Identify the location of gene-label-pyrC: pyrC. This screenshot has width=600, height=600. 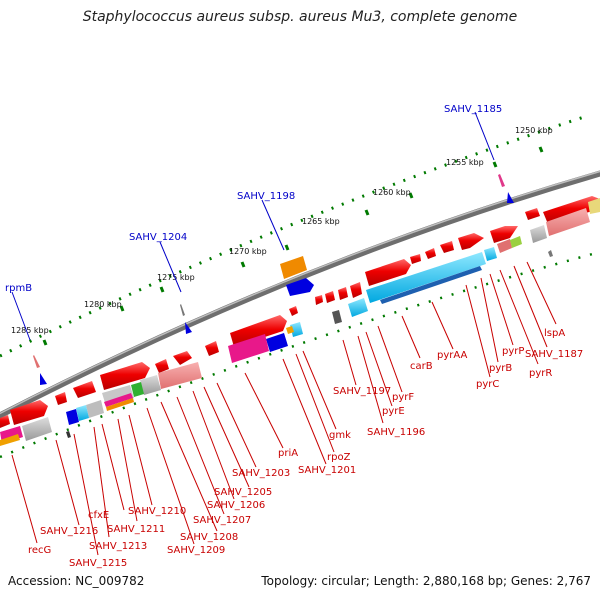
(487, 384).